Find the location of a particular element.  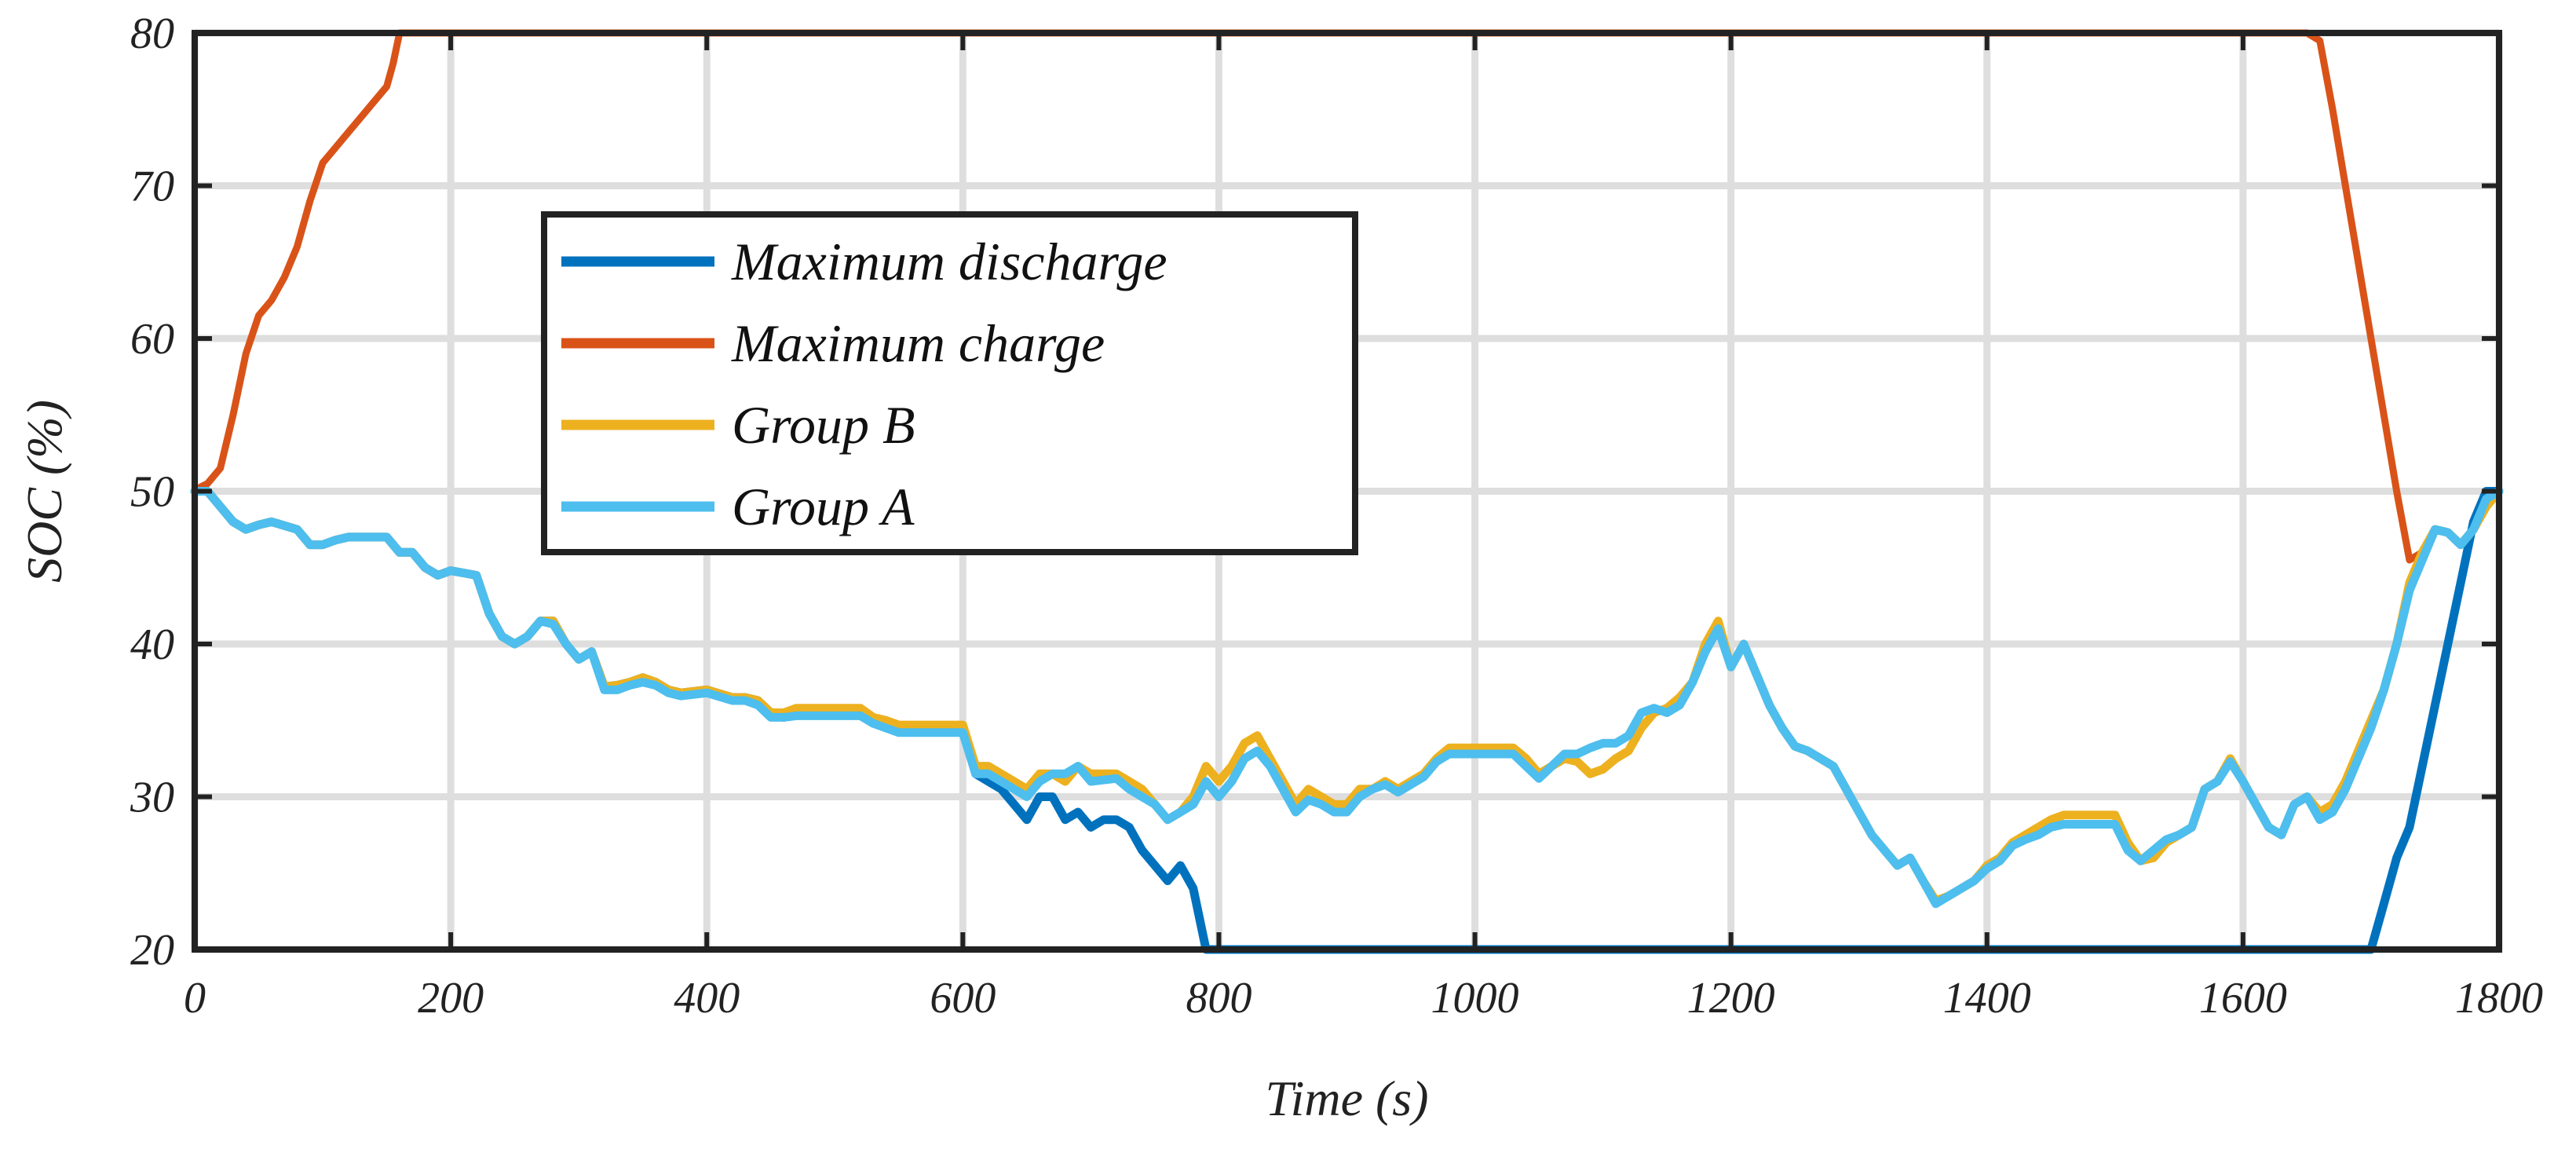

y-tick-label-30: 30 is located at coordinates (152, 798).